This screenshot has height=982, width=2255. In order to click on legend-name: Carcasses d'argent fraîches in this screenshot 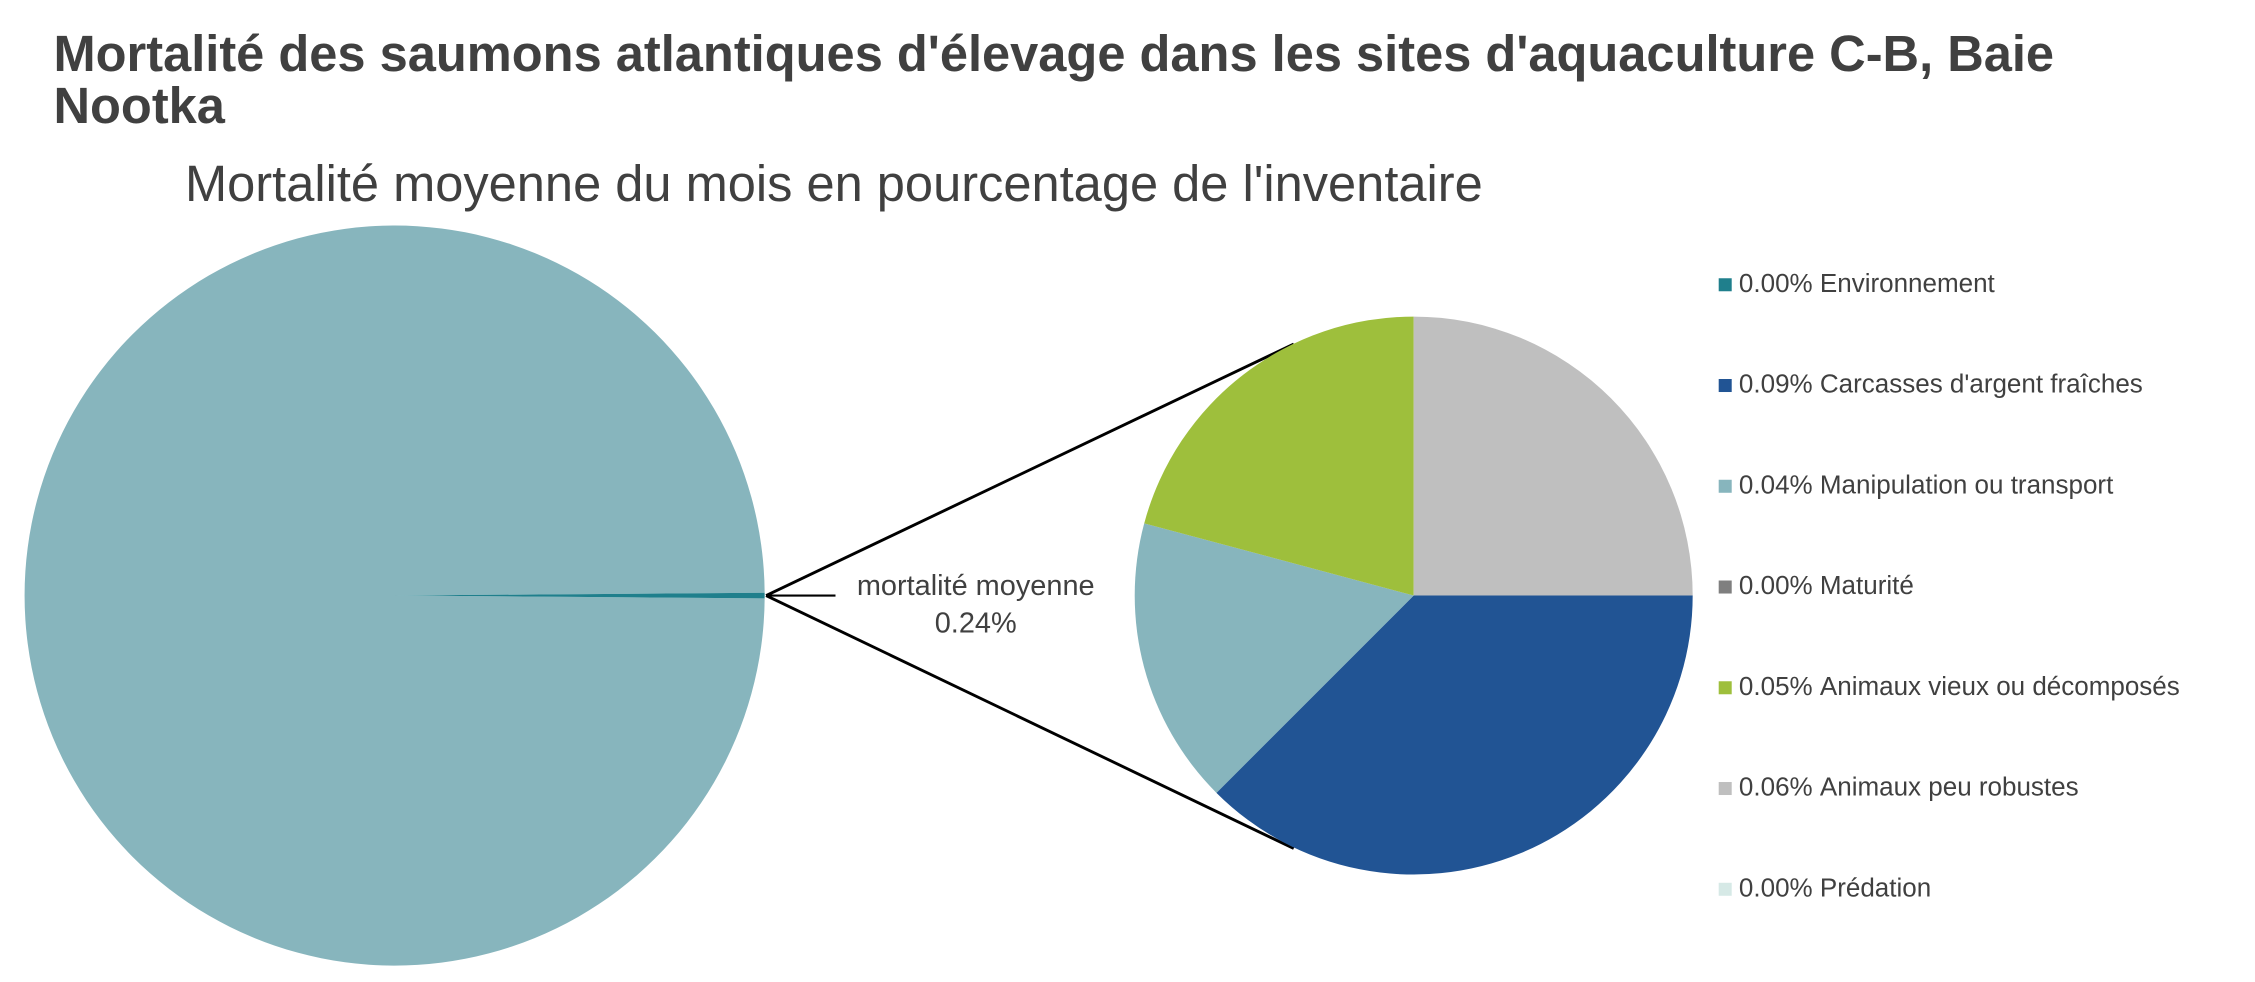, I will do `click(1981, 383)`.